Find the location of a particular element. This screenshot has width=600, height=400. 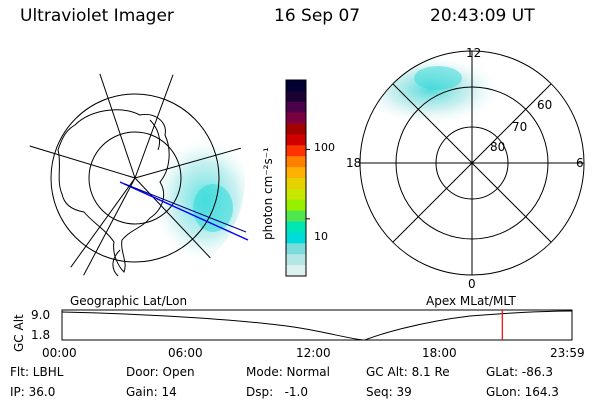

time-label: 20:43:09 UT is located at coordinates (482, 16).